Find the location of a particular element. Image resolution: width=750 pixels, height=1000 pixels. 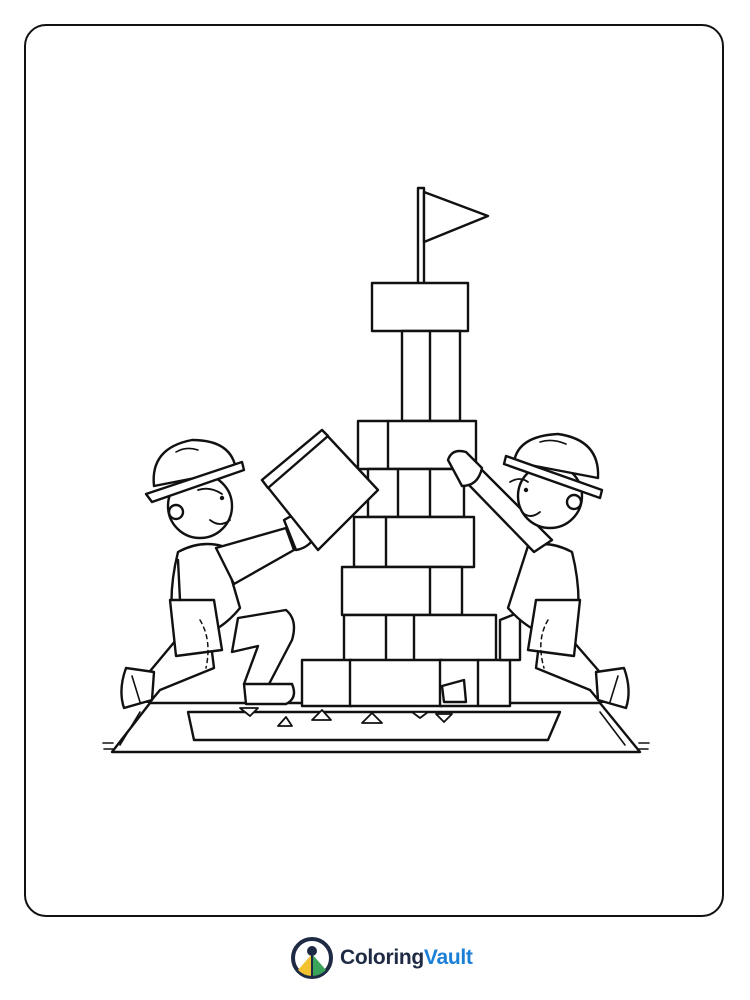

worker-left is located at coordinates (220, 591).